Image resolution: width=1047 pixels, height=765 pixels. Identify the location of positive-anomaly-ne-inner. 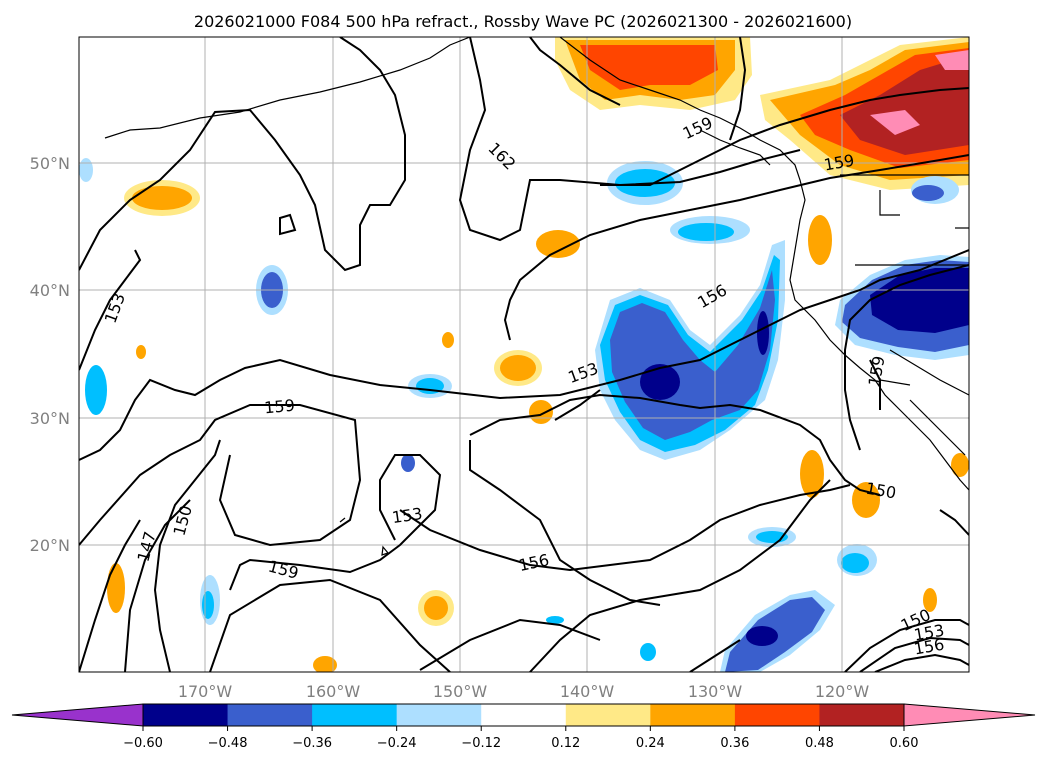
(649, 67).